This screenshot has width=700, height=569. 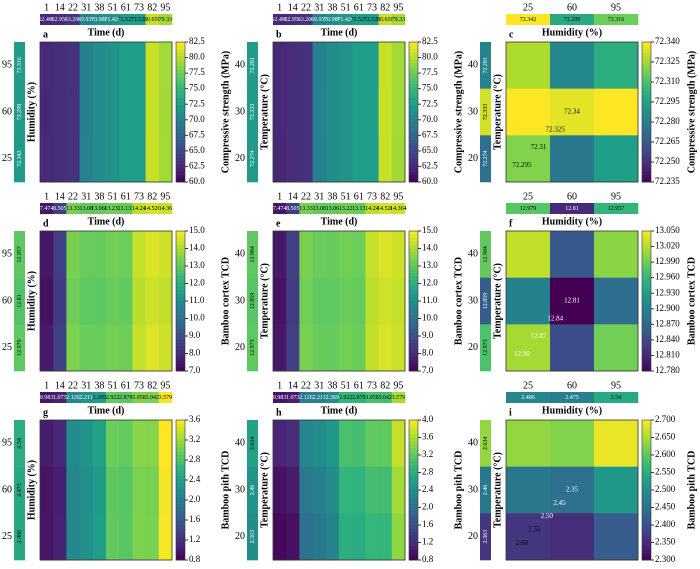 What do you see at coordinates (253, 537) in the screenshot?
I see `y-strip-value: 2.363` at bounding box center [253, 537].